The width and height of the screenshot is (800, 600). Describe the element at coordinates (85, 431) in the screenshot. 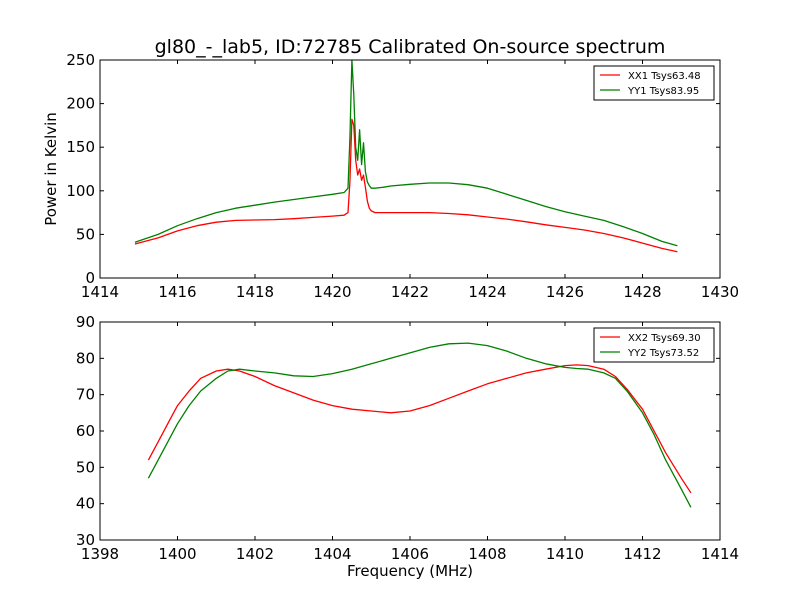

I see `y-tick-label: 60` at that location.